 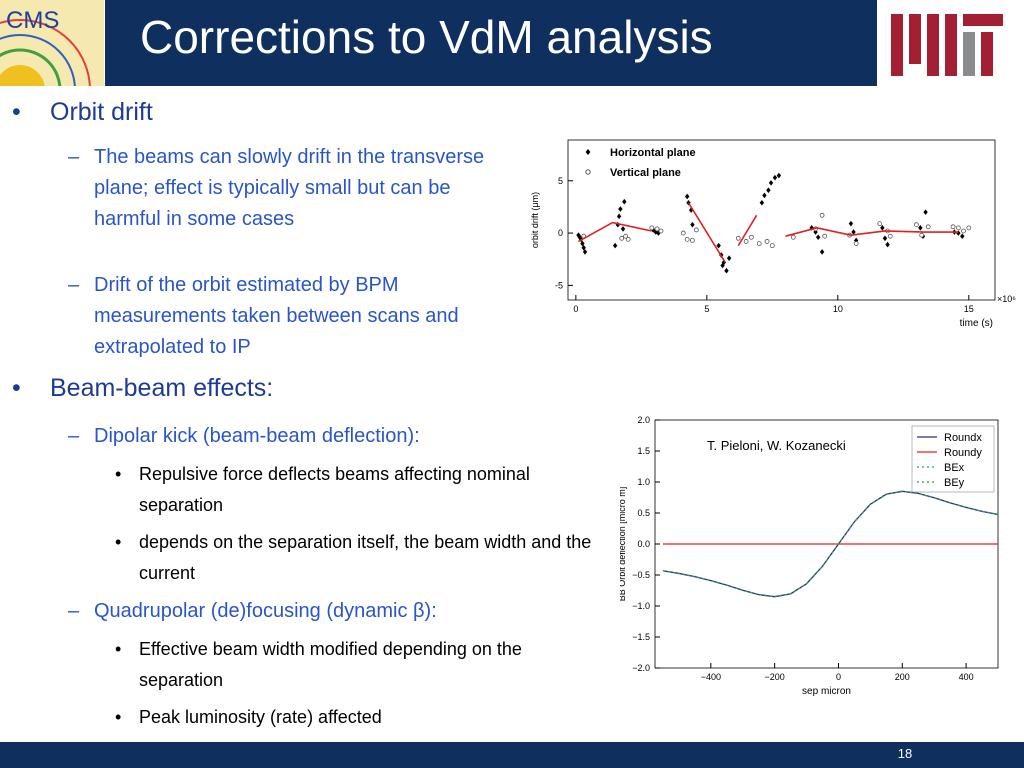 What do you see at coordinates (588, 152) in the screenshot?
I see `legend-swatch` at bounding box center [588, 152].